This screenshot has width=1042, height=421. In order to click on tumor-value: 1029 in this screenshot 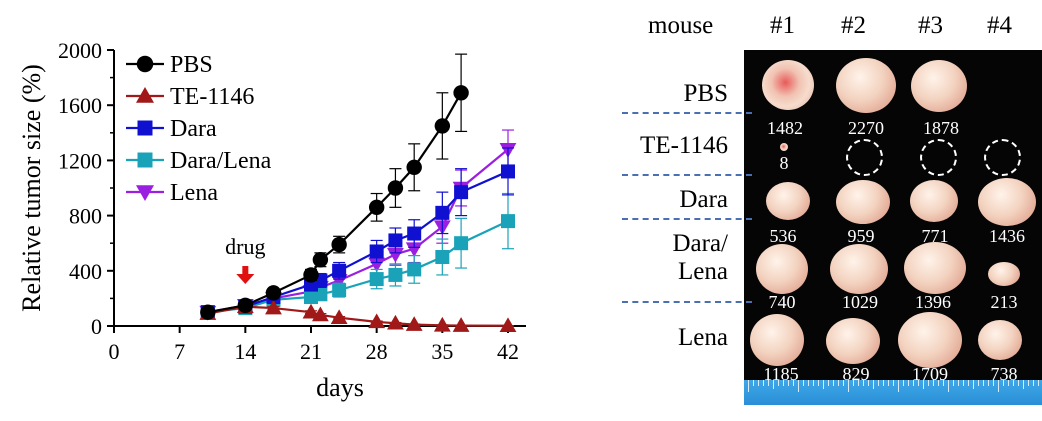, I will do `click(860, 302)`.